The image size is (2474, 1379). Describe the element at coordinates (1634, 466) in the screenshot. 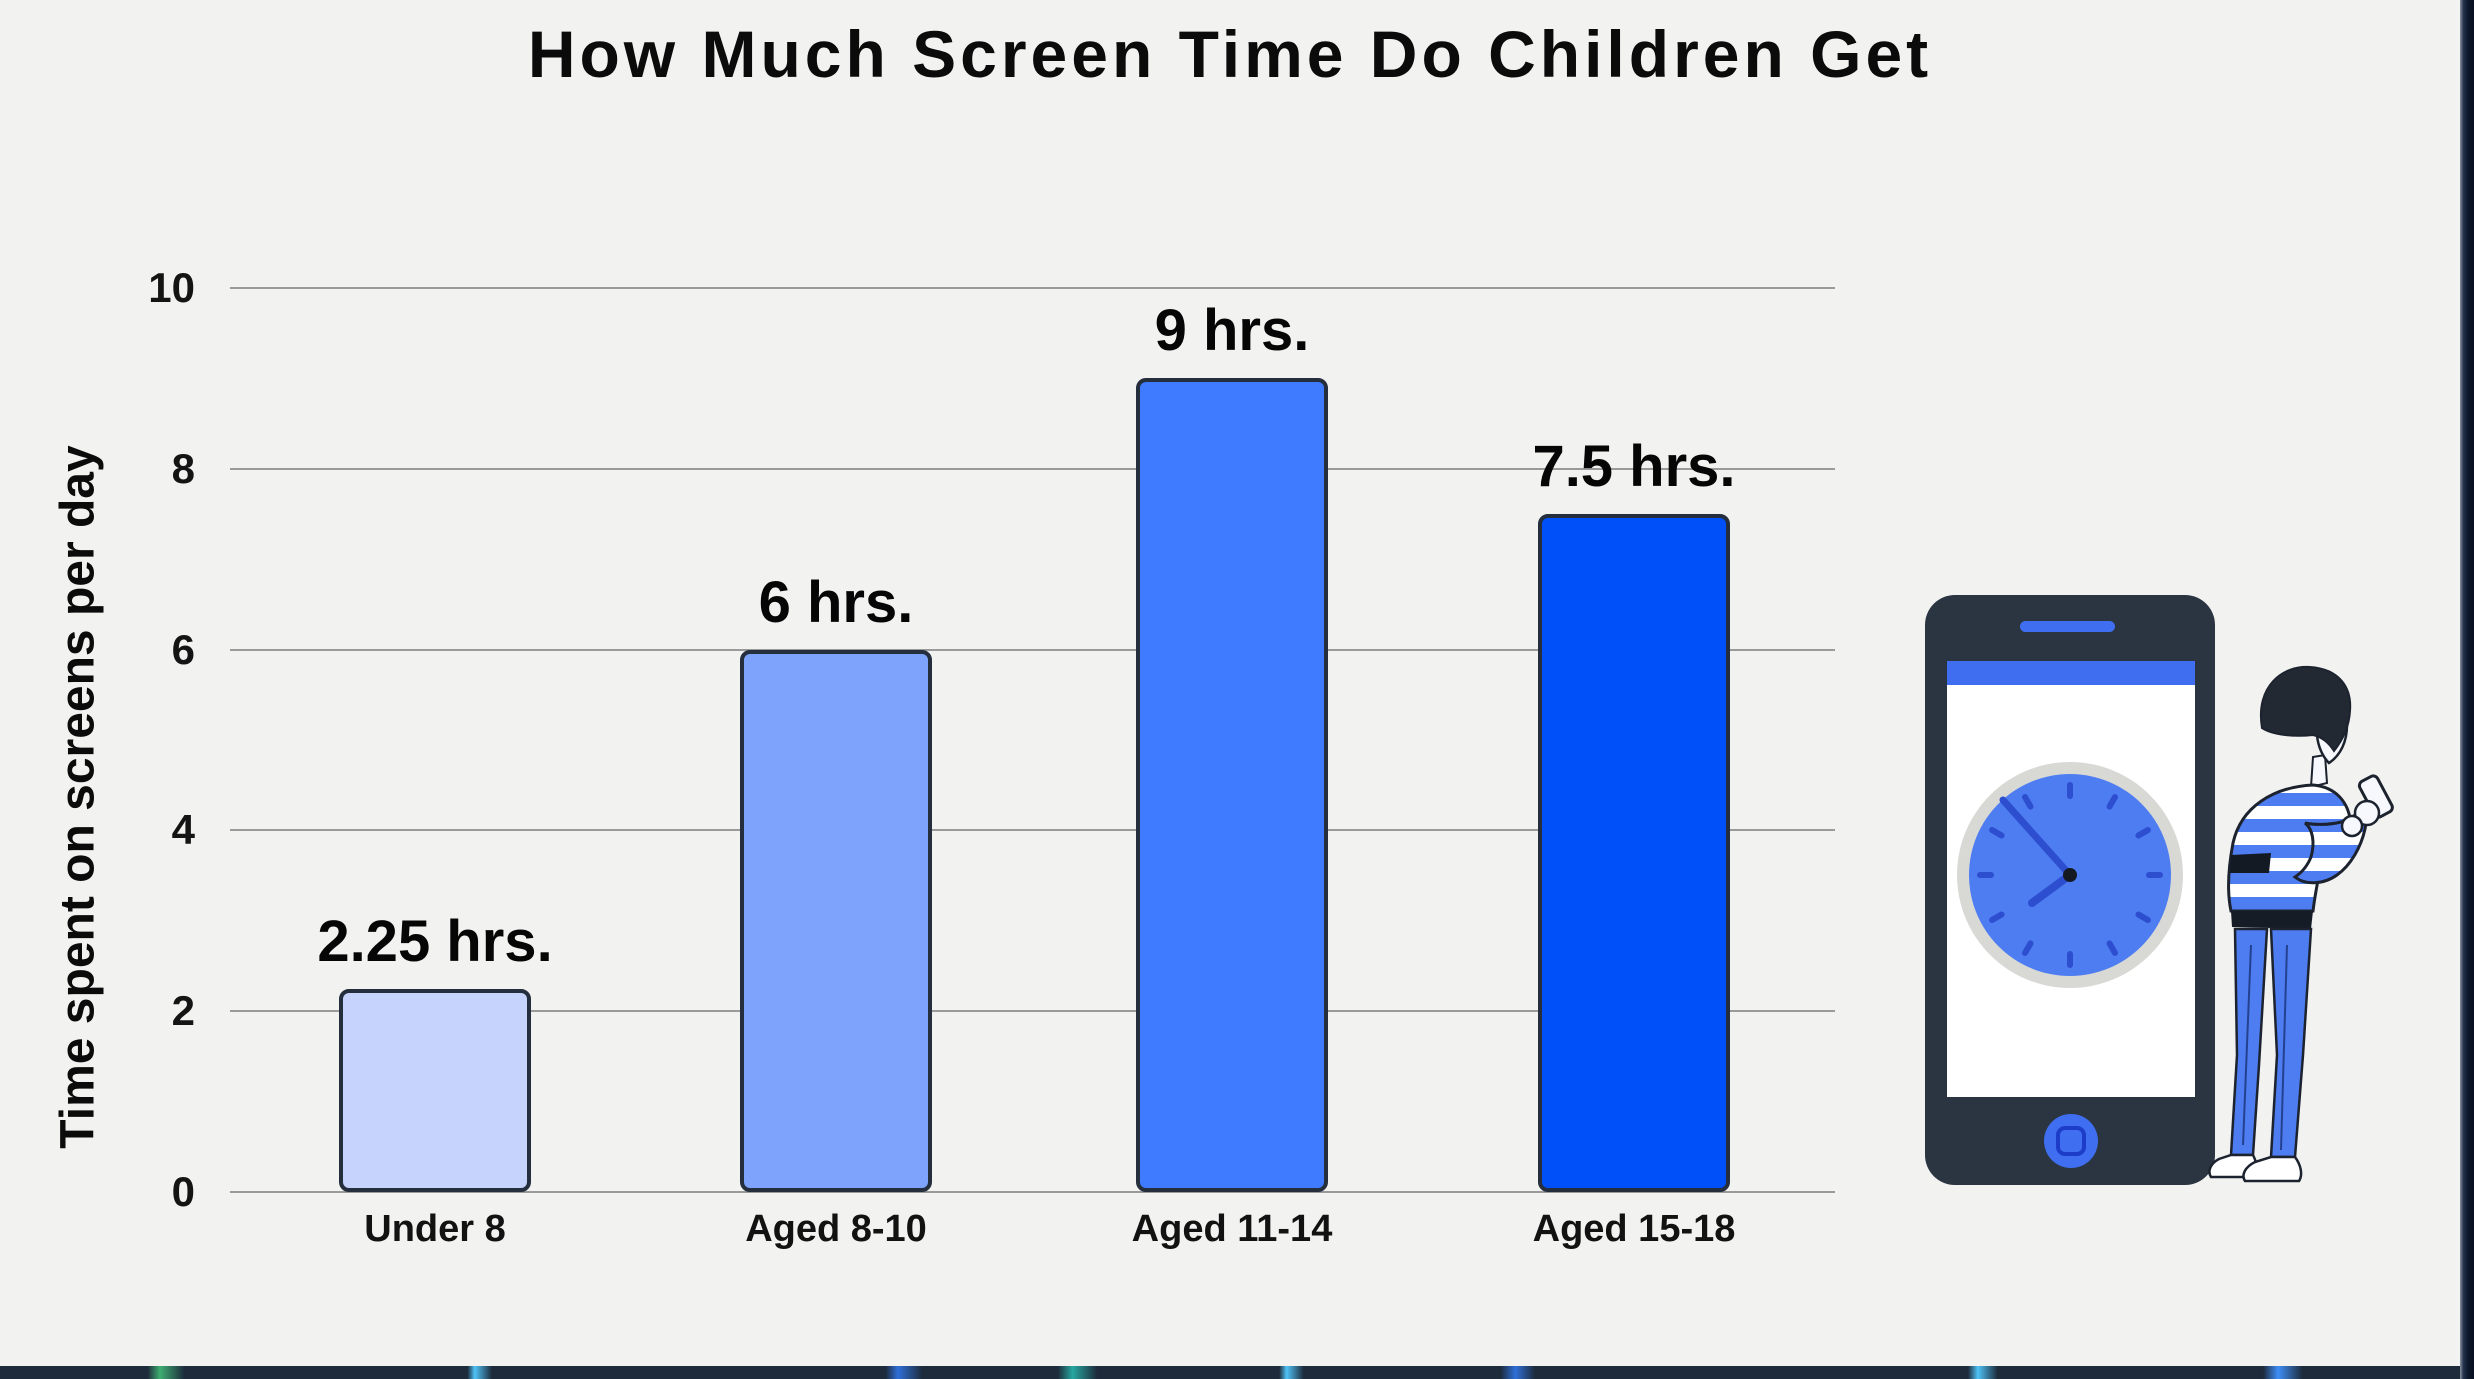

I see `bar-value-label: 7.5 hrs.` at that location.